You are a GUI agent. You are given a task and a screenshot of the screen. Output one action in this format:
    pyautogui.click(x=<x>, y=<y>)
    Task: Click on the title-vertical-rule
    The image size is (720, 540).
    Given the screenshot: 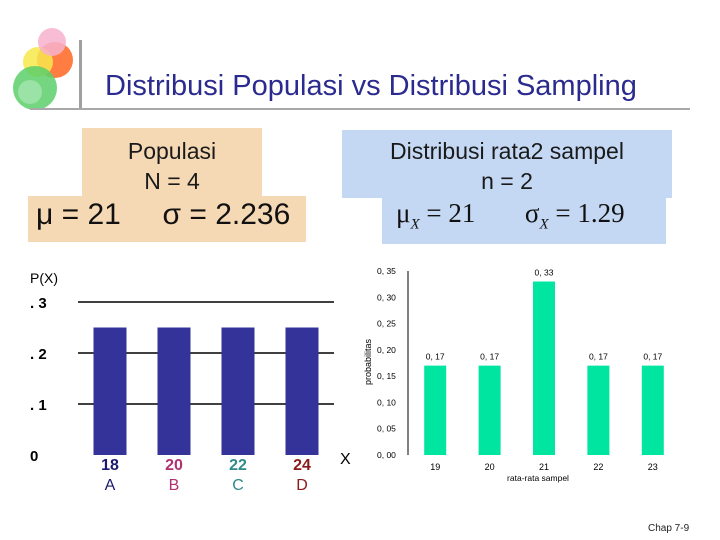 What is the action you would take?
    pyautogui.click(x=80, y=75)
    